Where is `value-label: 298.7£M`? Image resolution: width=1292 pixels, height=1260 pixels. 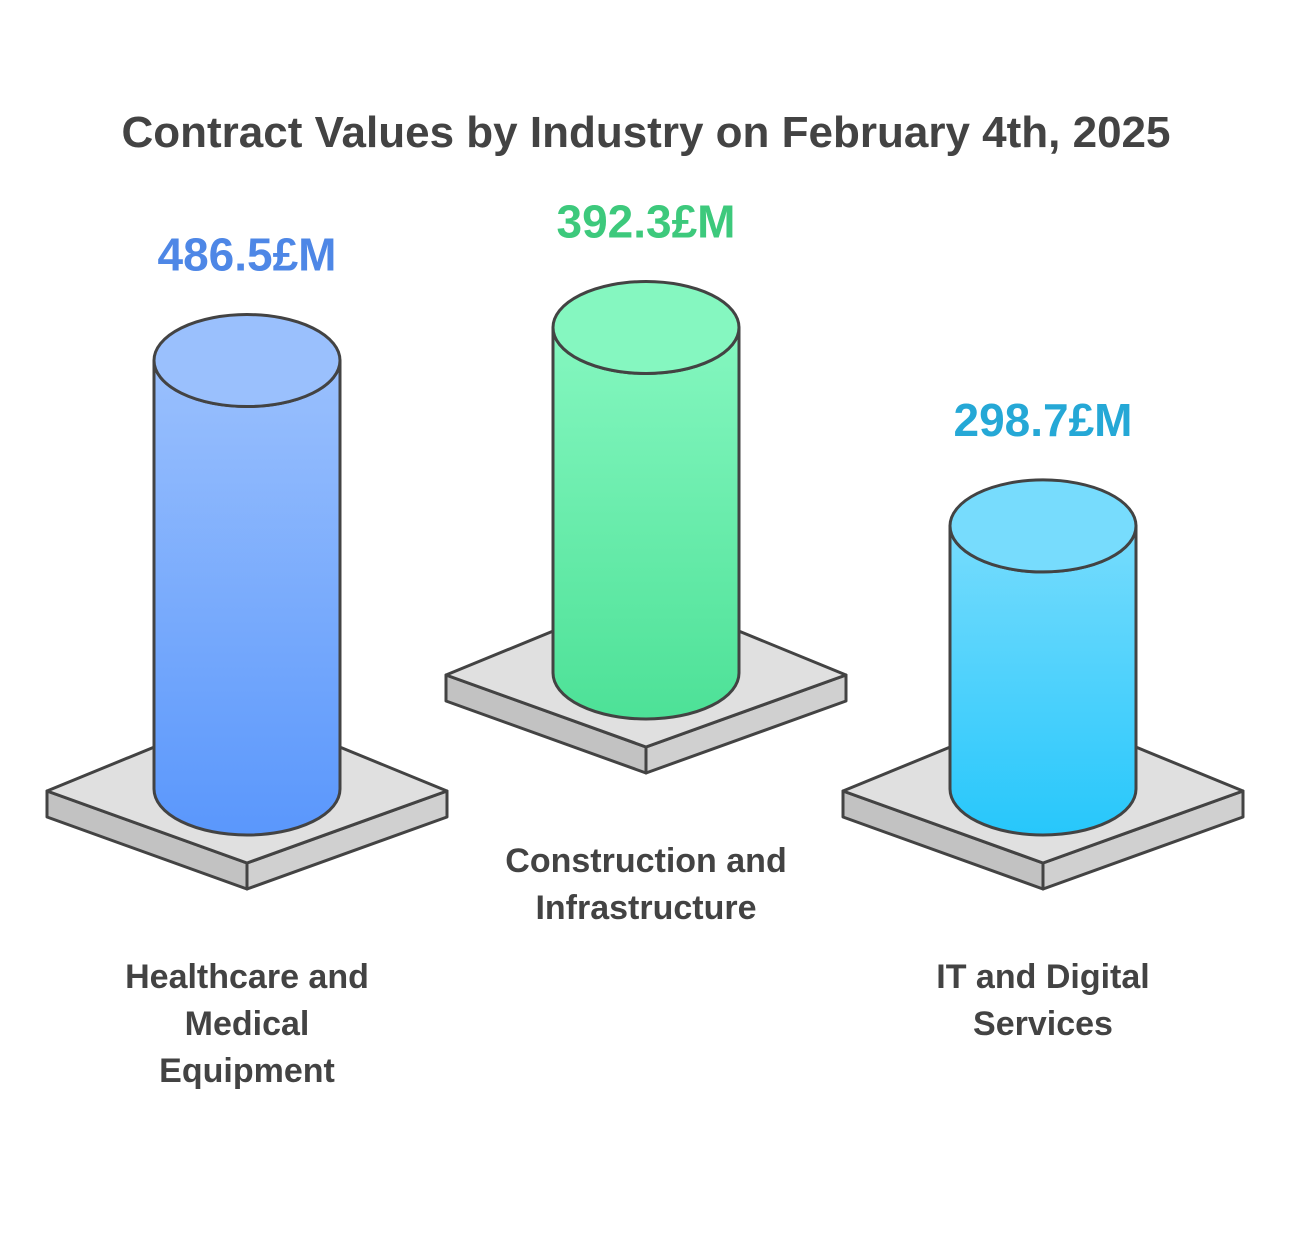
value-label: 298.7£M is located at coordinates (1042, 420).